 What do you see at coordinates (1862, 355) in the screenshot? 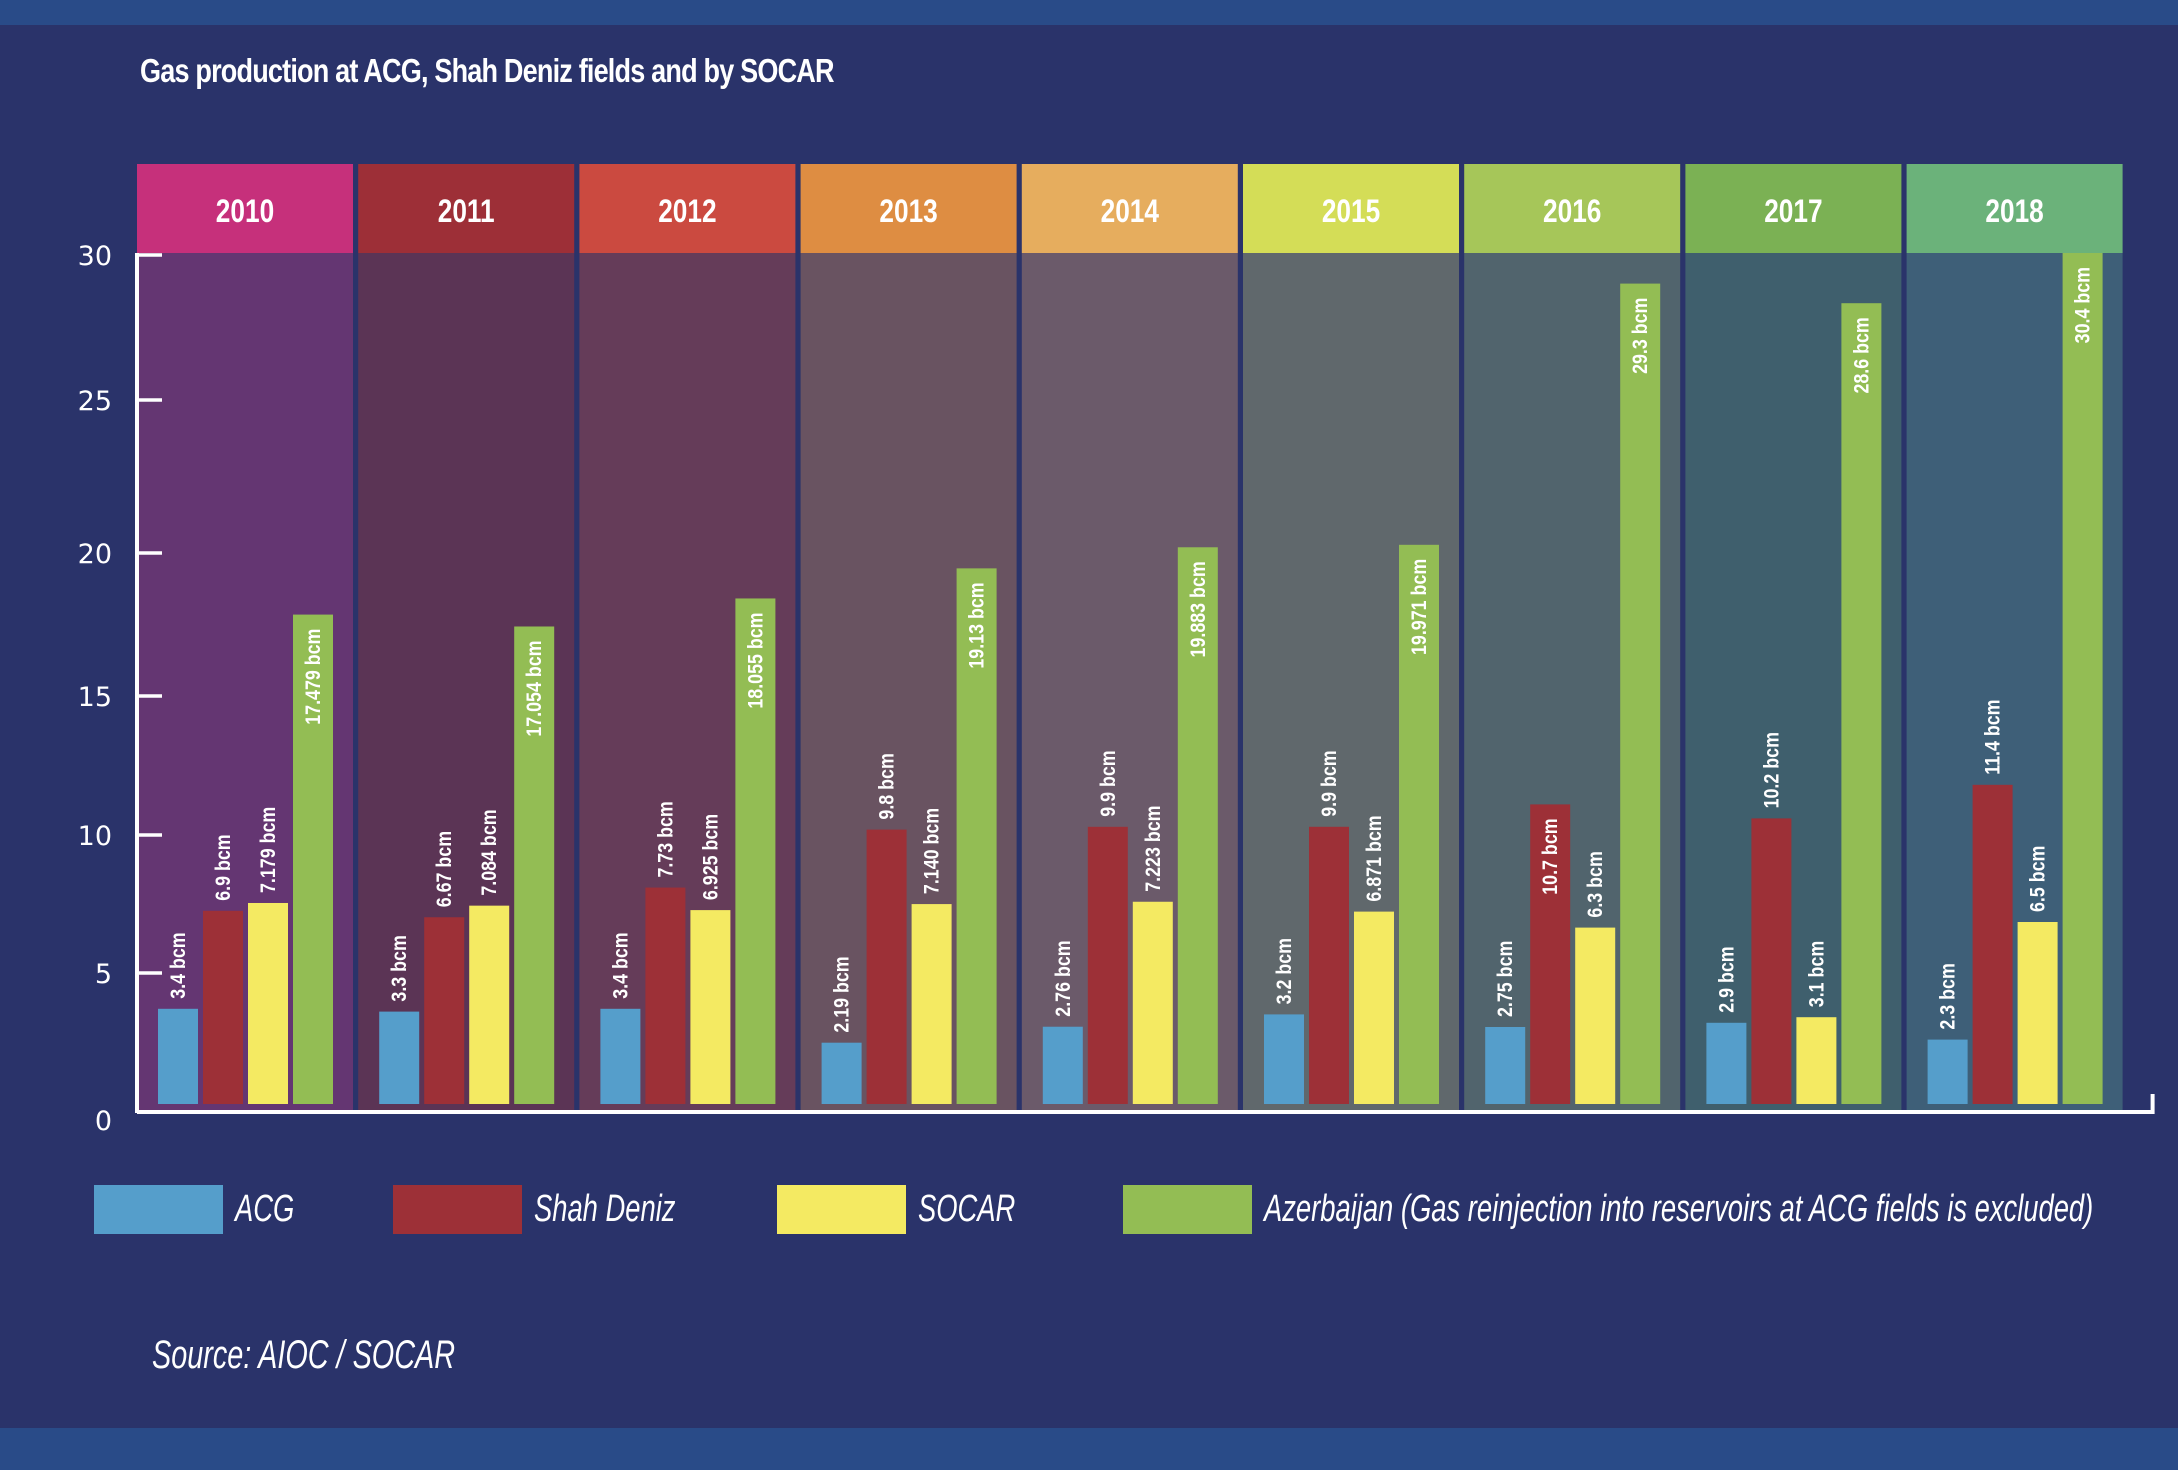
I see `value-label: 28.6 bcm` at bounding box center [1862, 355].